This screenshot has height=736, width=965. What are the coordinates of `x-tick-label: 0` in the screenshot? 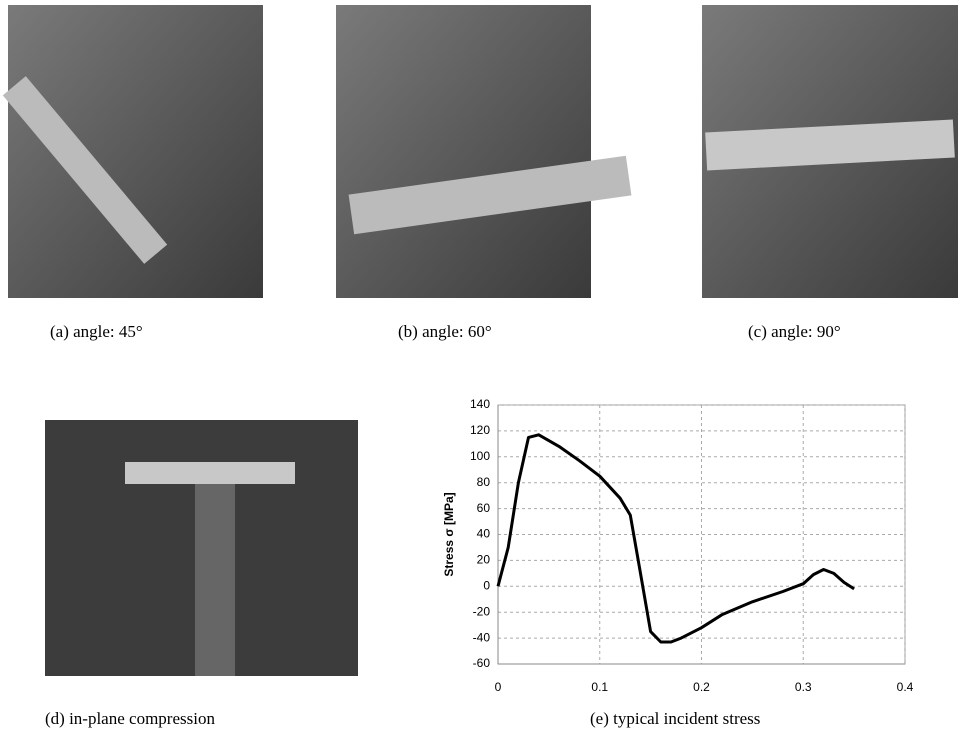 It's located at (498, 687).